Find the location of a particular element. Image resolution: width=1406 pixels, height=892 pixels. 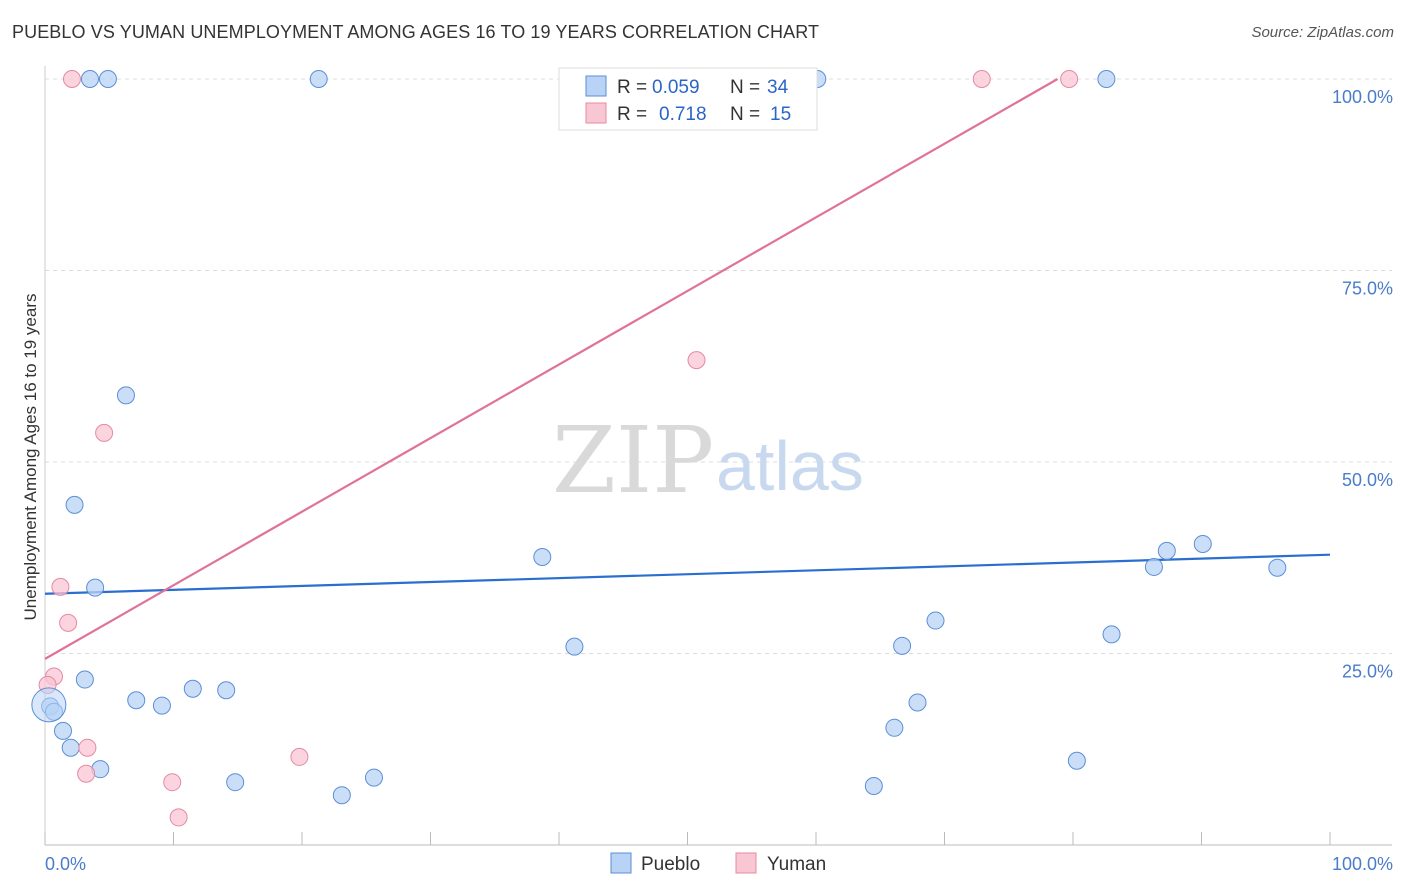

correlation-legend: R = 0.059 N = 34 R = 0.718 N = 15 is located at coordinates (688, 99).